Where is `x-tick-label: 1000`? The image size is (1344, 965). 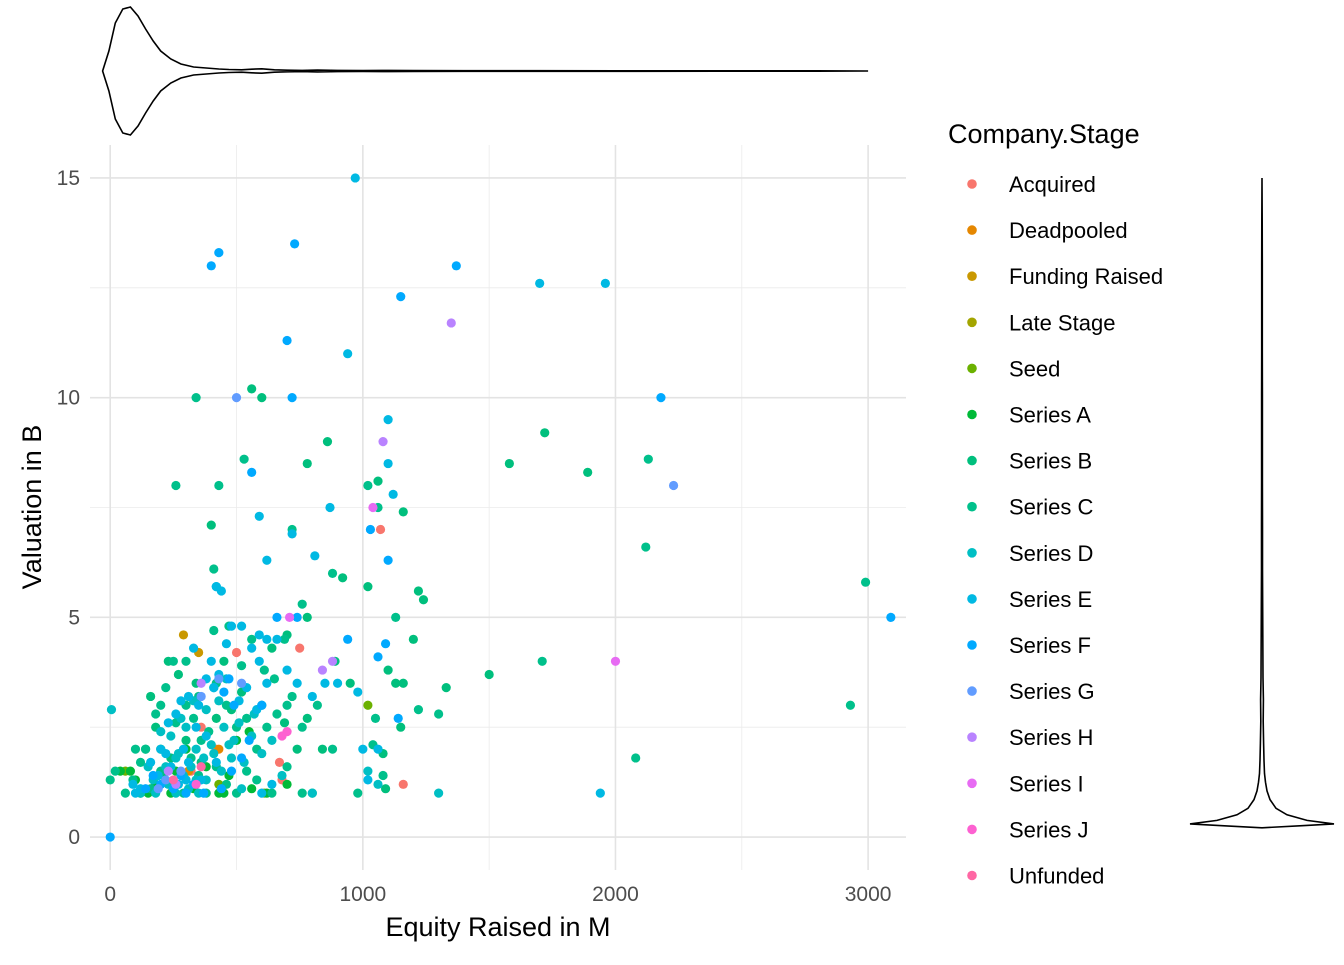
x-tick-label: 1000 is located at coordinates (362, 894).